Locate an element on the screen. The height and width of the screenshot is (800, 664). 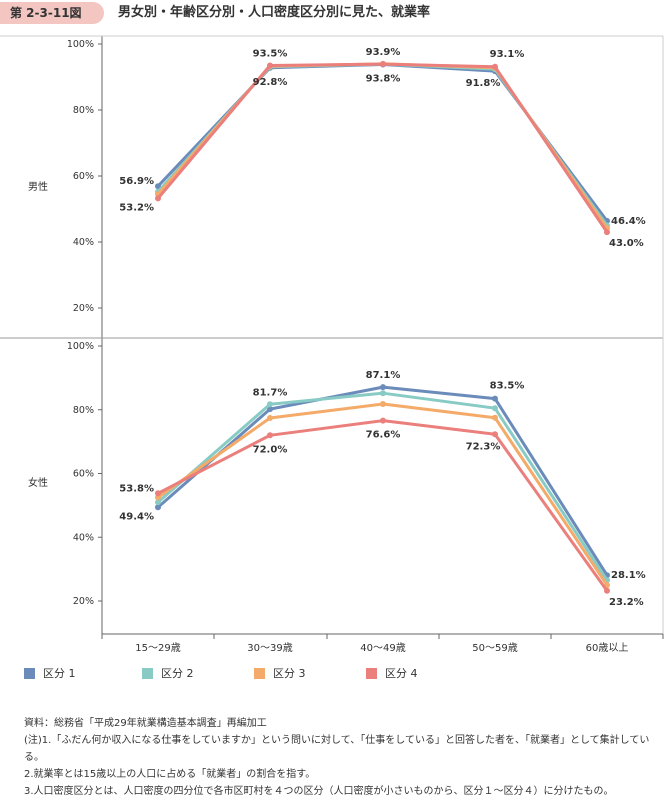
data-label: 93.9% is located at coordinates (383, 52).